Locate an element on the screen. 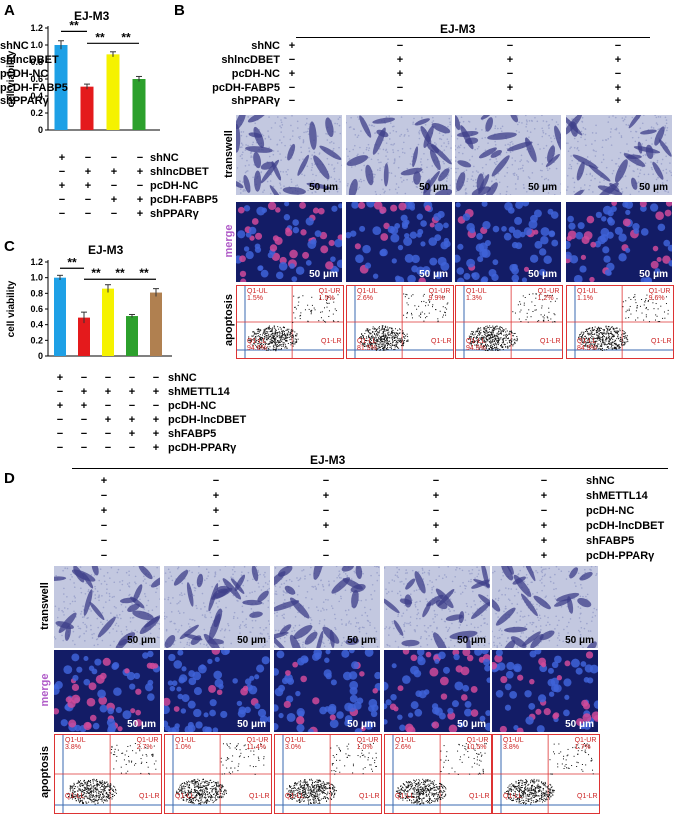 The height and width of the screenshot is (822, 677). condition-label: pcDH-lncDBET is located at coordinates (207, 420).